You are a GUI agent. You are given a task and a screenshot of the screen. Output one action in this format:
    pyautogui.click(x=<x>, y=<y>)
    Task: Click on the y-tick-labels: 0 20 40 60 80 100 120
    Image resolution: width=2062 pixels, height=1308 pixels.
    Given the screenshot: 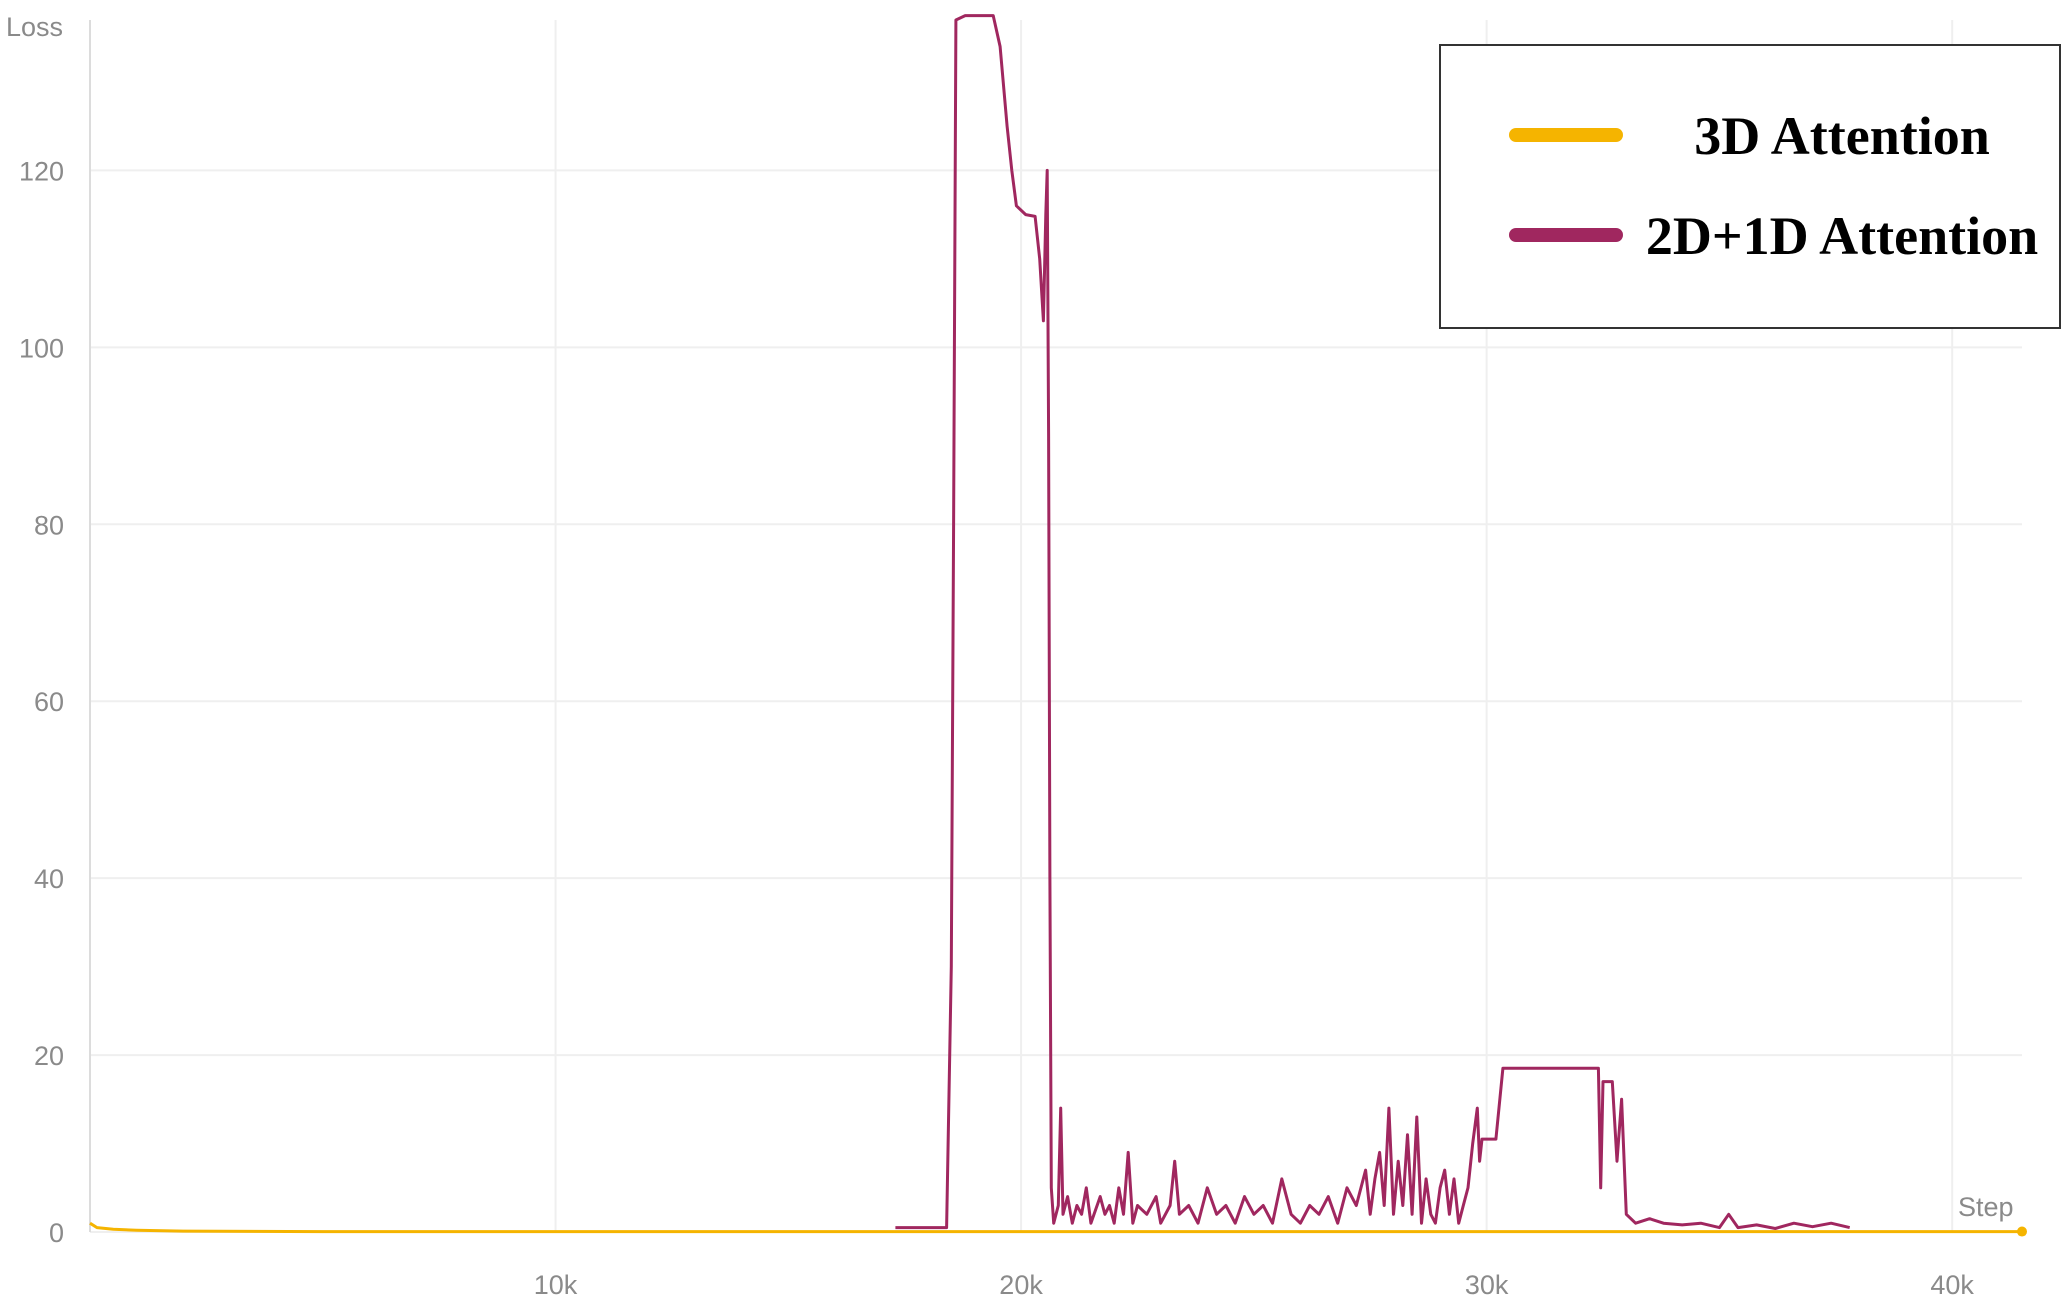 What is the action you would take?
    pyautogui.click(x=41, y=702)
    